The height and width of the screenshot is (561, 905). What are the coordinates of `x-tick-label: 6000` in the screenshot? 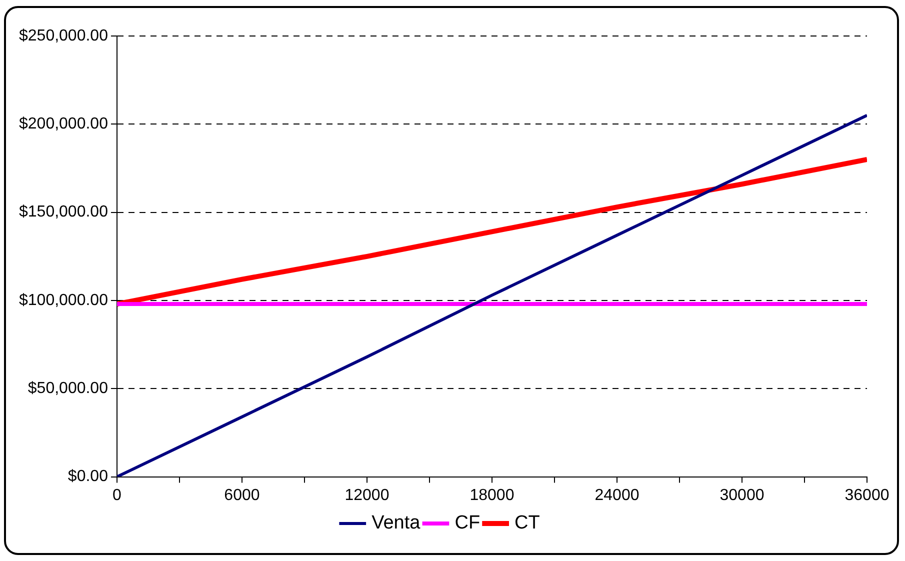 It's located at (242, 495).